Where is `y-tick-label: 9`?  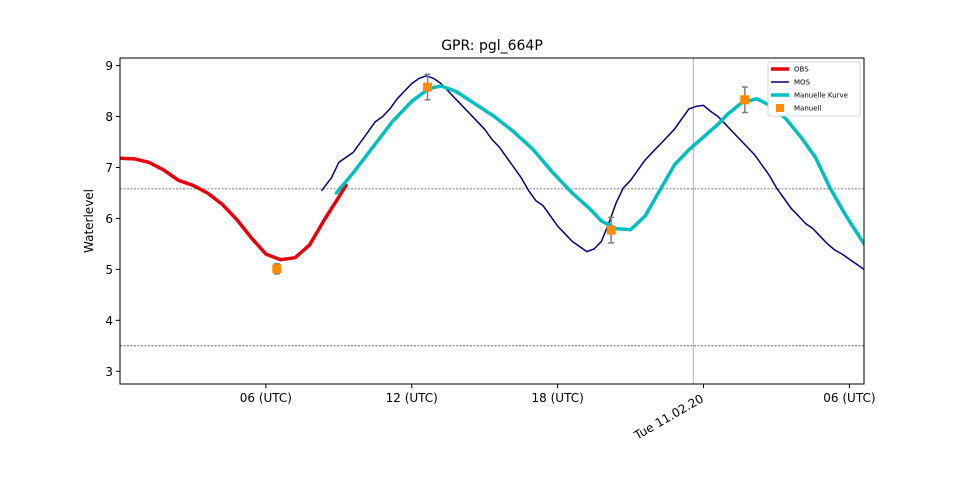
y-tick-label: 9 is located at coordinates (109, 66).